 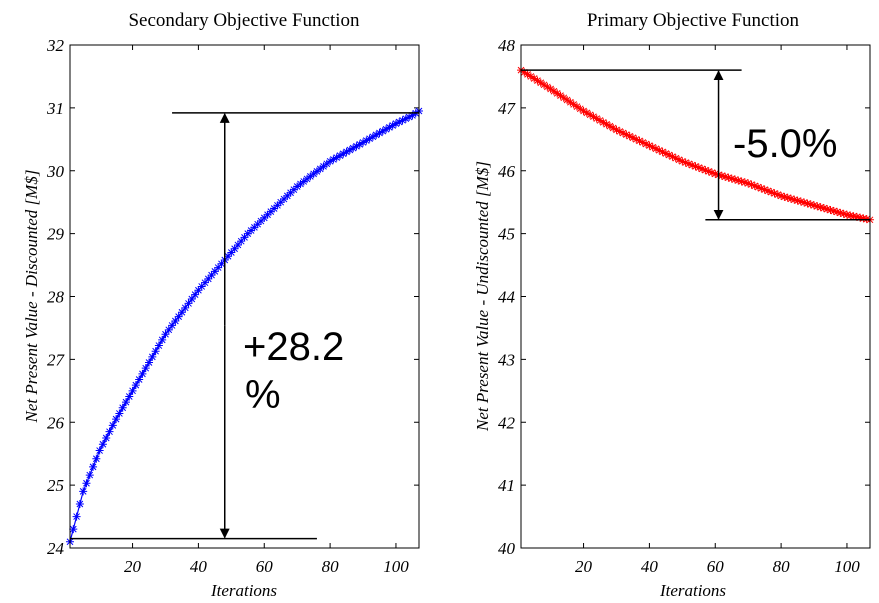 What do you see at coordinates (785, 144) in the screenshot?
I see `annotation-label: -5.0%` at bounding box center [785, 144].